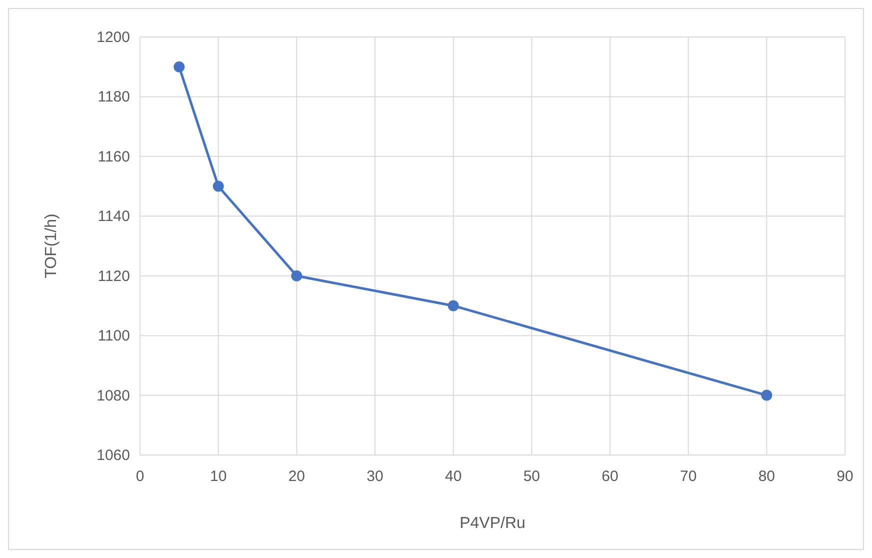 The image size is (872, 558). Describe the element at coordinates (375, 476) in the screenshot. I see `x-tick-label: 30` at that location.